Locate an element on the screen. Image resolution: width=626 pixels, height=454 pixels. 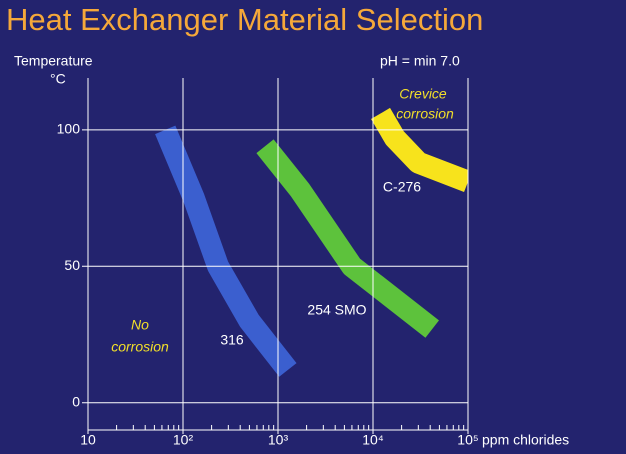
y-axis-label: Temperature is located at coordinates (53, 61).